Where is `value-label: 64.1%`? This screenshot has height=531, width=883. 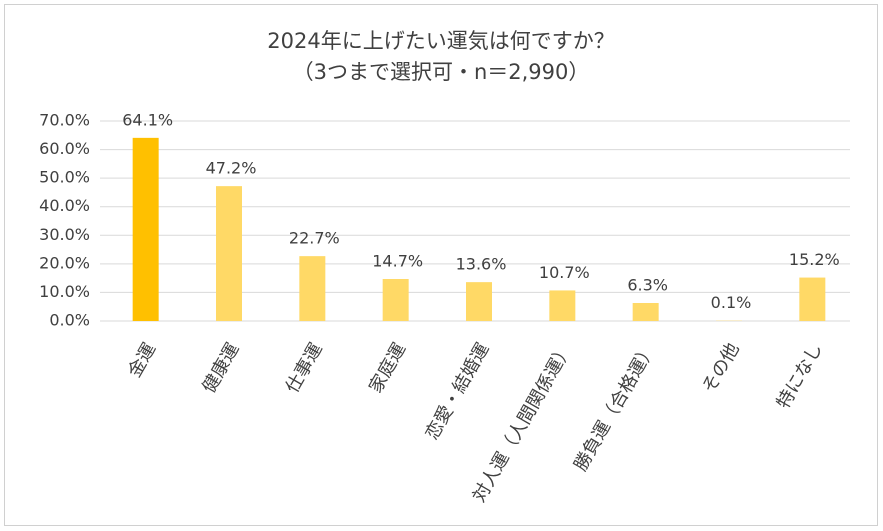
value-label: 64.1% is located at coordinates (147, 119).